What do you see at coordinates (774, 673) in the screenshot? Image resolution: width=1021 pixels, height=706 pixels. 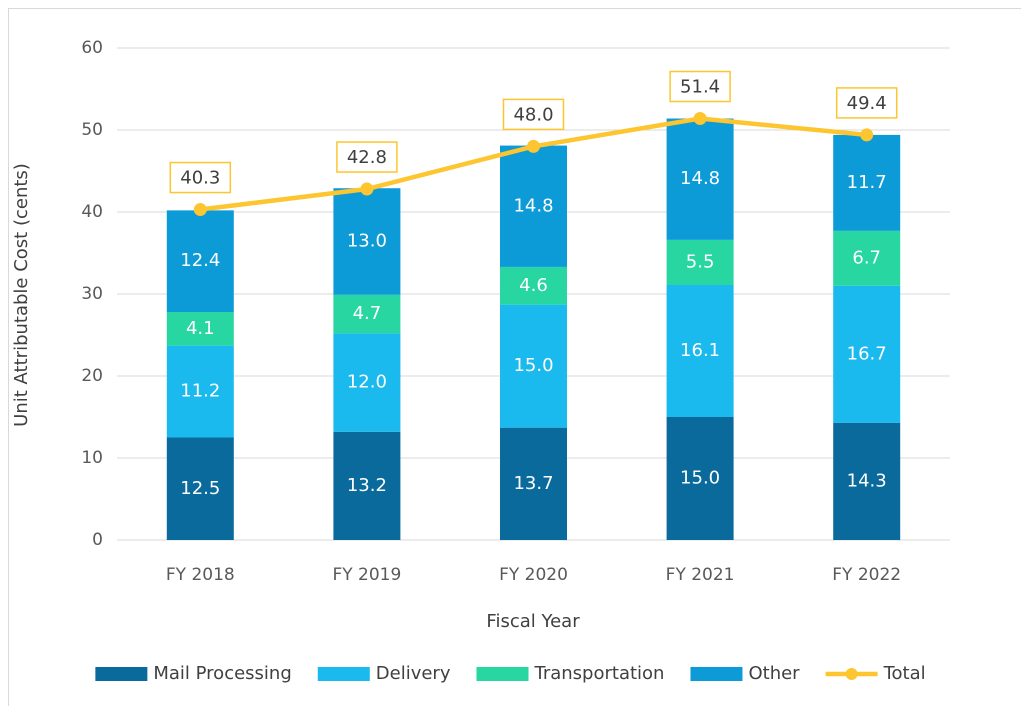 I see `legend-label: Other` at bounding box center [774, 673].